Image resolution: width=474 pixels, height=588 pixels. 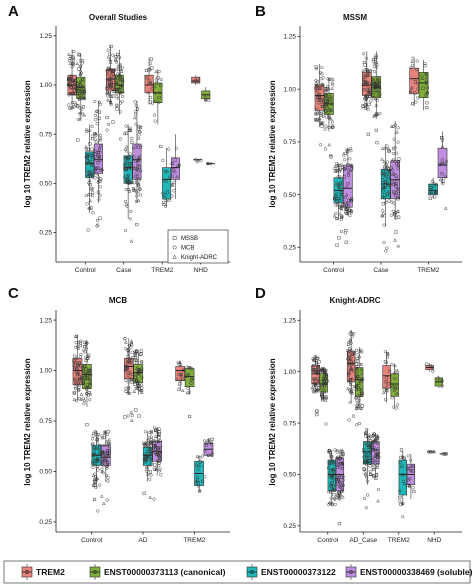 I want to click on legend-point, so click(x=251, y=572).